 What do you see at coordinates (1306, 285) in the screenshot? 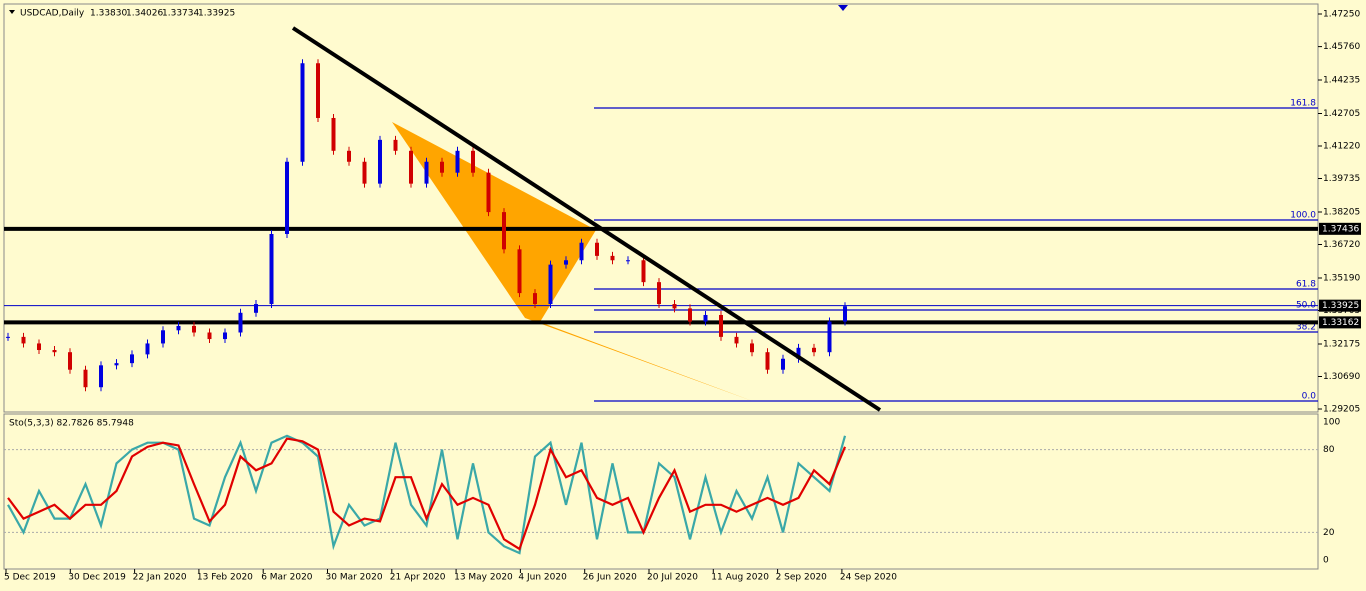
I see `fib-label: 61.8` at bounding box center [1306, 285].